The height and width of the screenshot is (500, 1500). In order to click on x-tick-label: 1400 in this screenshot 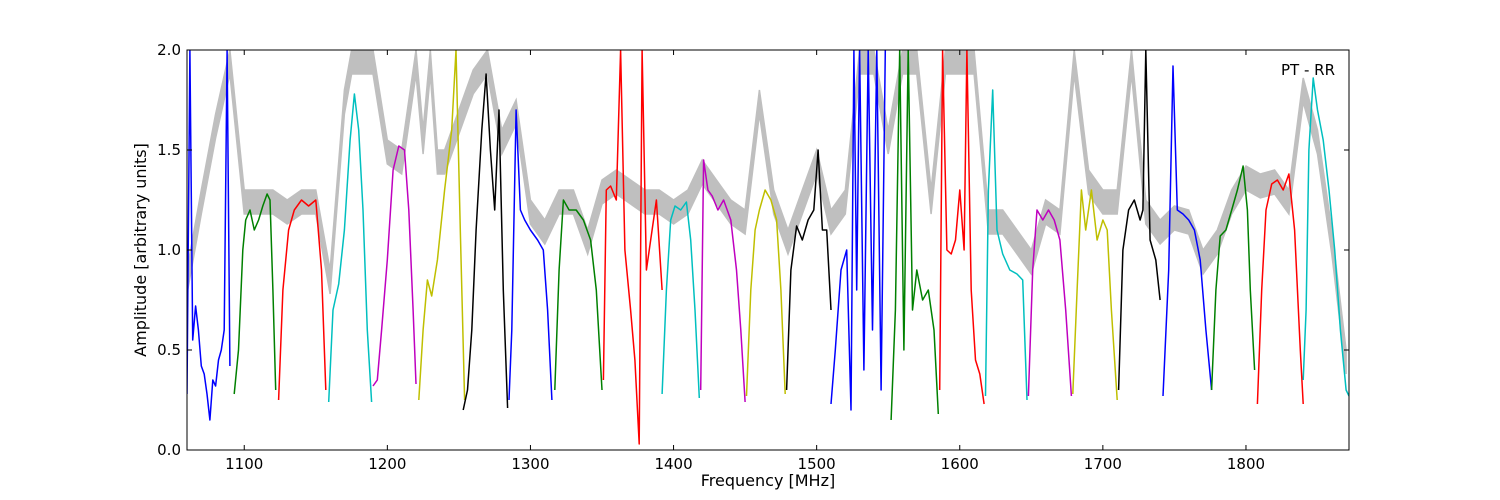, I will do `click(673, 464)`.